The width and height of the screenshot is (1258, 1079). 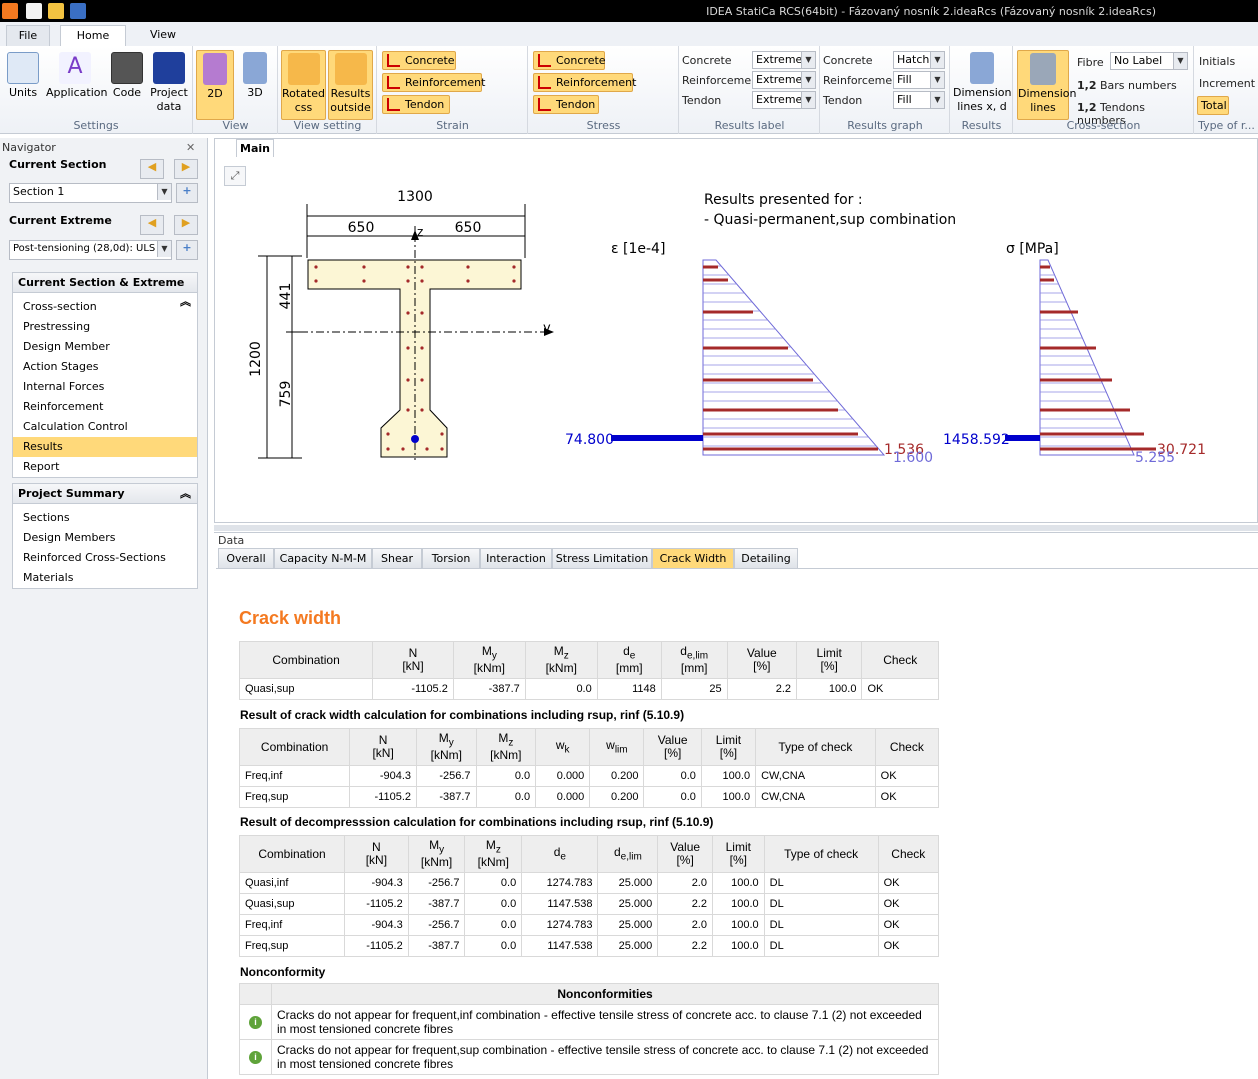 I want to click on strain-concrete-button: Concrete, so click(x=419, y=60).